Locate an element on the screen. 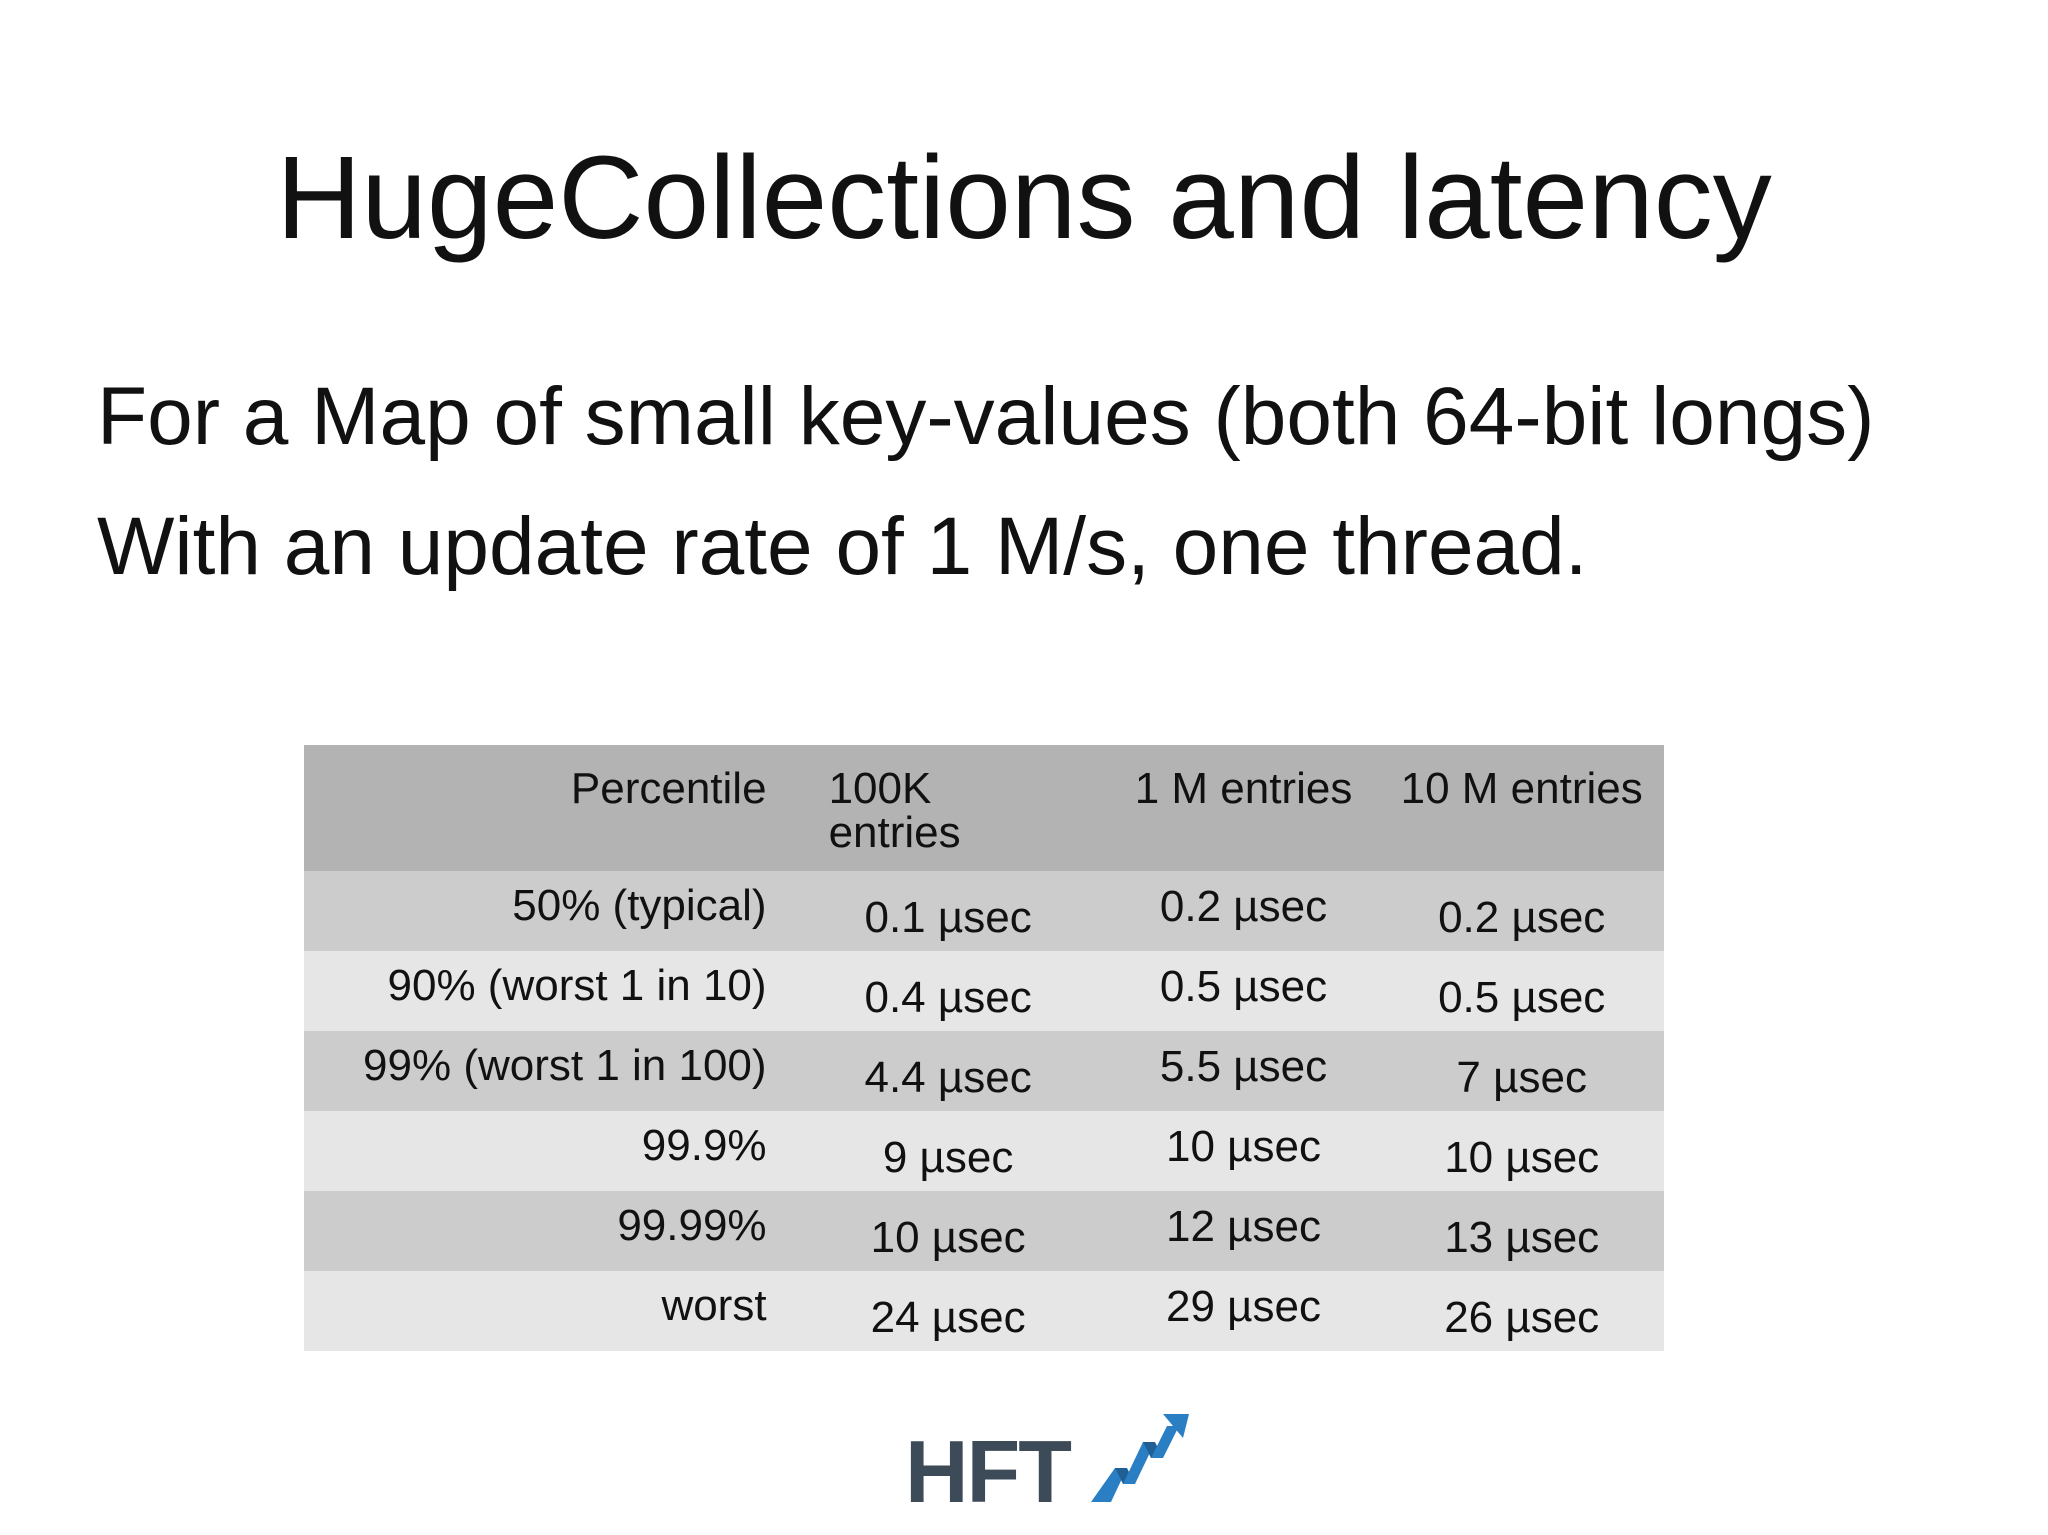  percentile-cell: 99% (worst 1 in 100) is located at coordinates (565, 1065).